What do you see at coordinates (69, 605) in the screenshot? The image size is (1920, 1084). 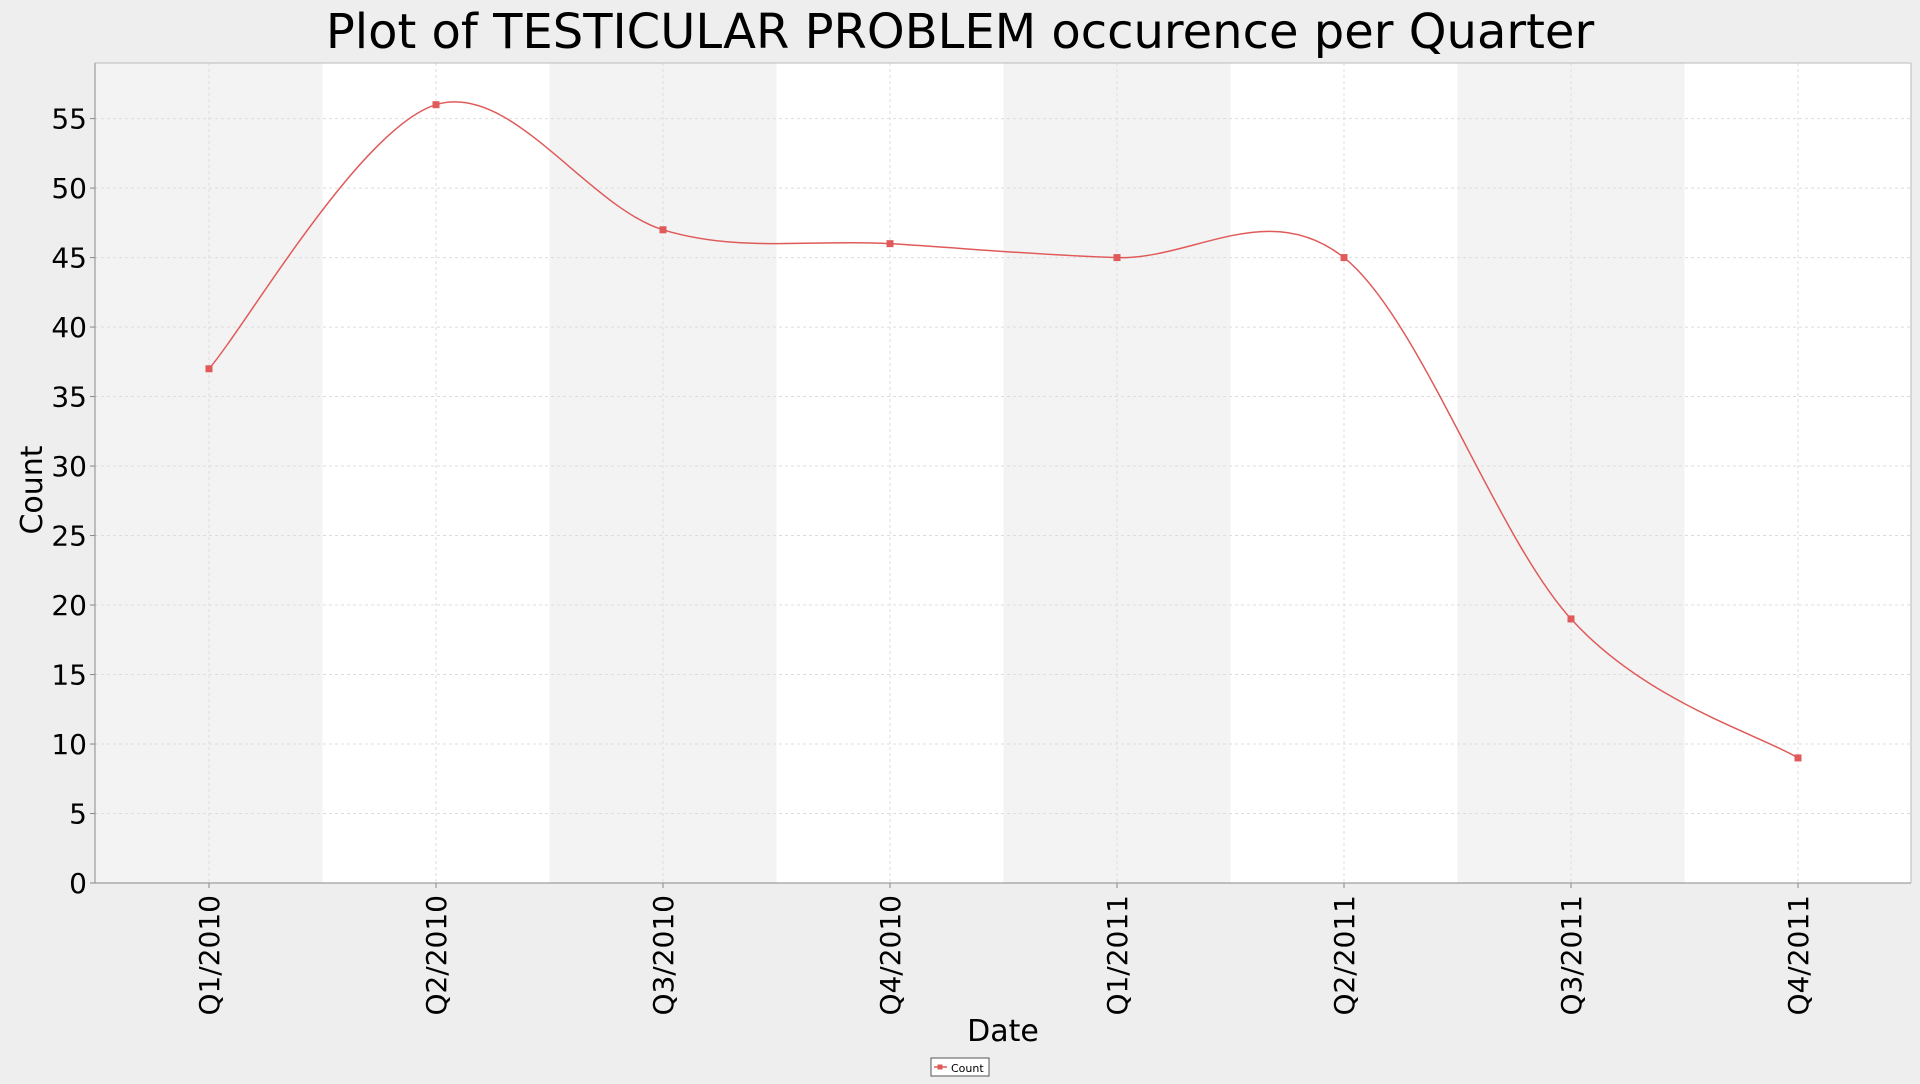 I see `y-tick-label: 20` at bounding box center [69, 605].